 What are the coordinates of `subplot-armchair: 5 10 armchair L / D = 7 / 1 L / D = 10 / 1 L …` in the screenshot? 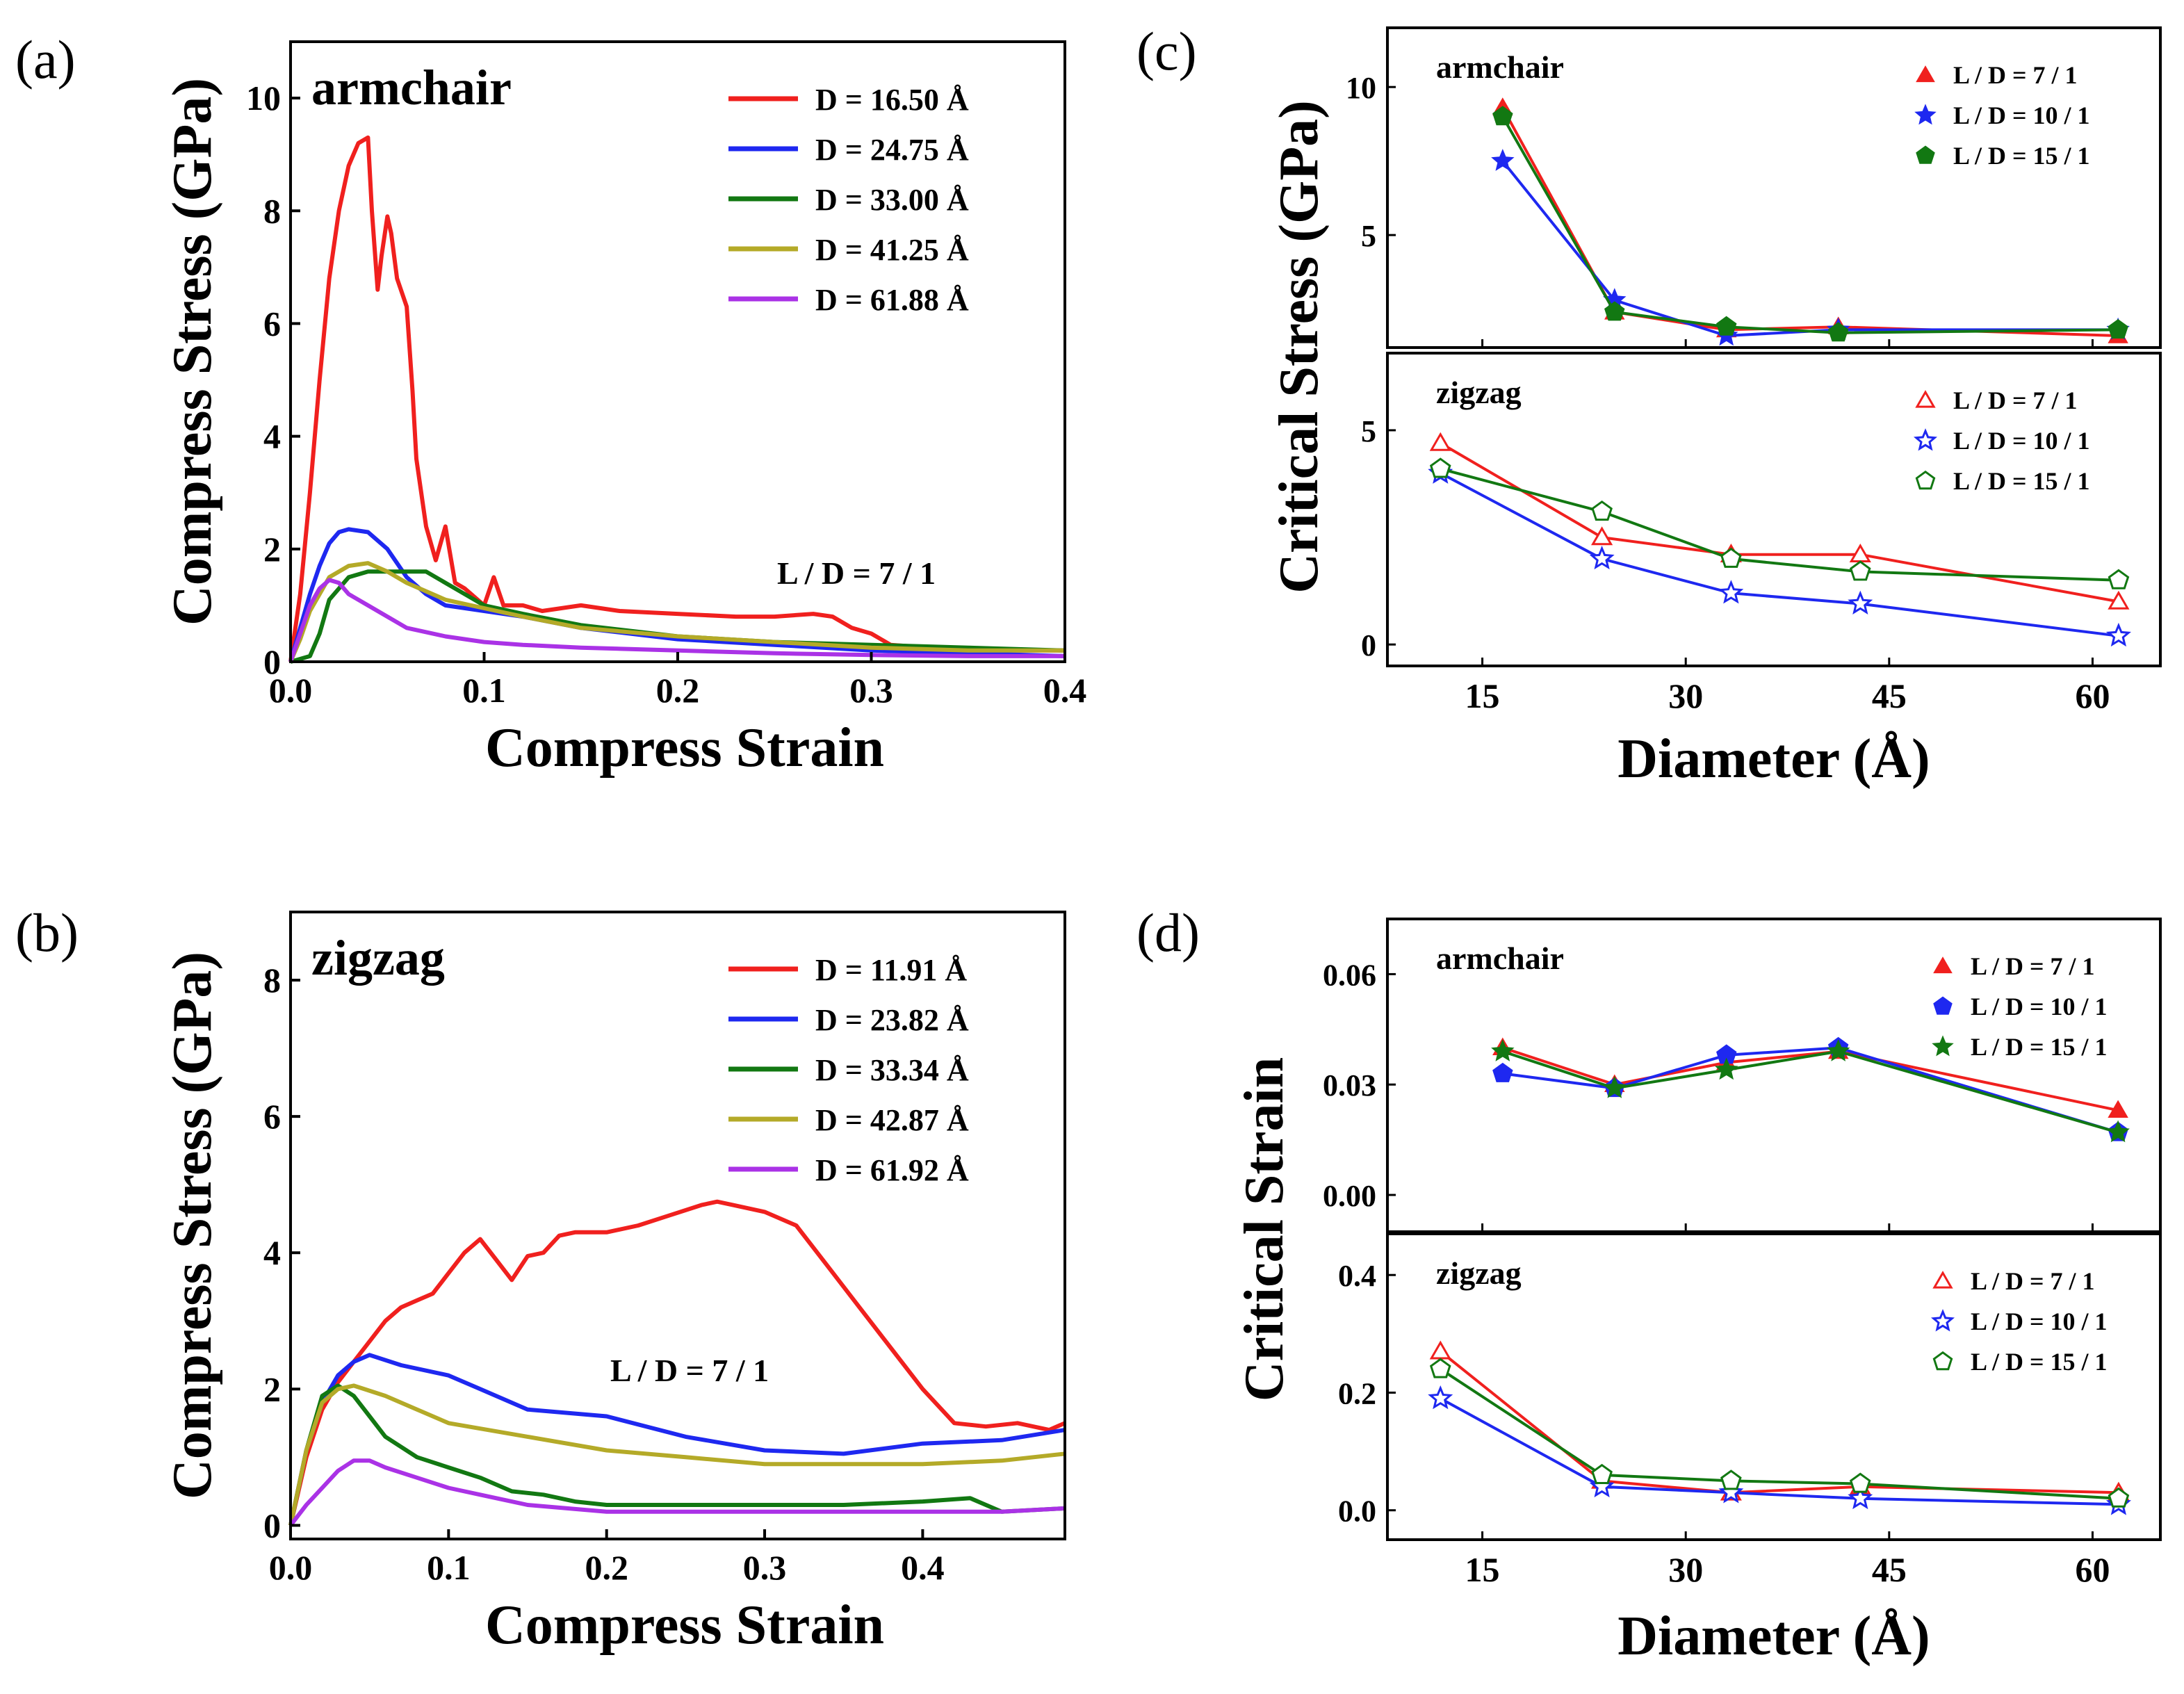 It's located at (1754, 187).